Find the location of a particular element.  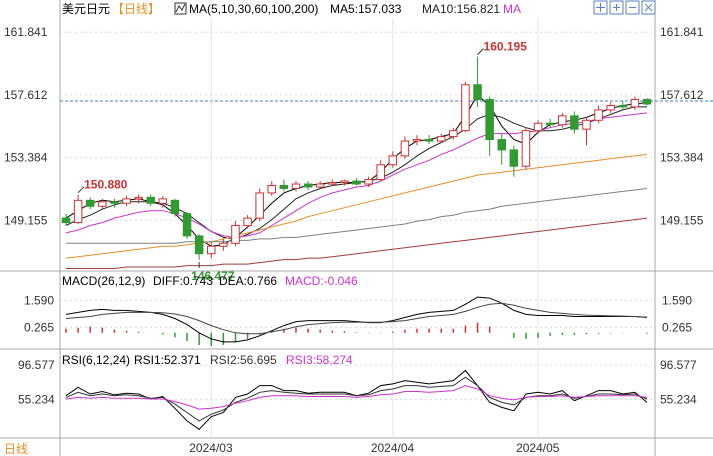

price-tick-left: 161.841 is located at coordinates (26, 32).